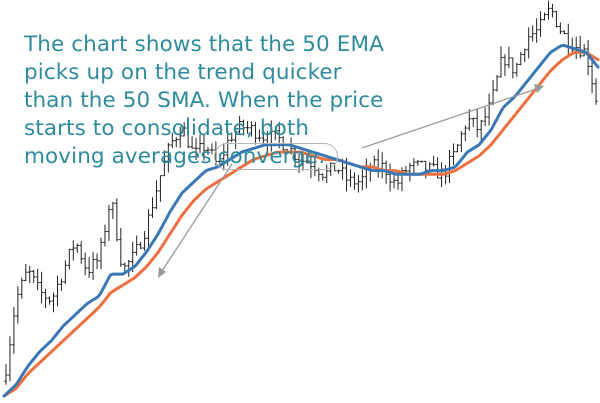 The image size is (600, 403). Describe the element at coordinates (539, 88) in the screenshot. I see `arrowhead-right-icon` at that location.